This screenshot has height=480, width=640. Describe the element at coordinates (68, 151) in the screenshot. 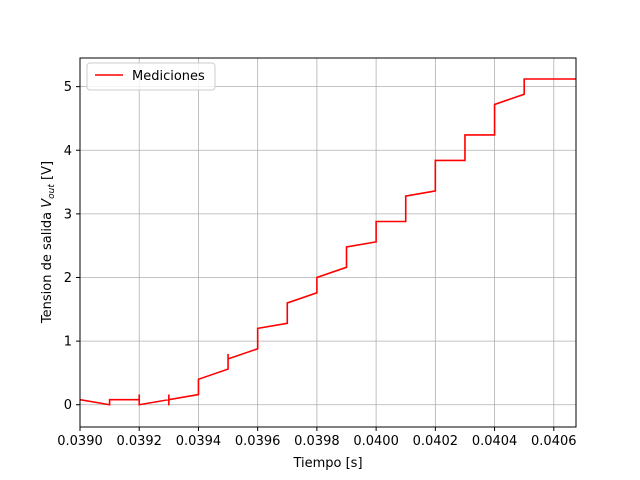

I see `y-tick-label: 4` at that location.